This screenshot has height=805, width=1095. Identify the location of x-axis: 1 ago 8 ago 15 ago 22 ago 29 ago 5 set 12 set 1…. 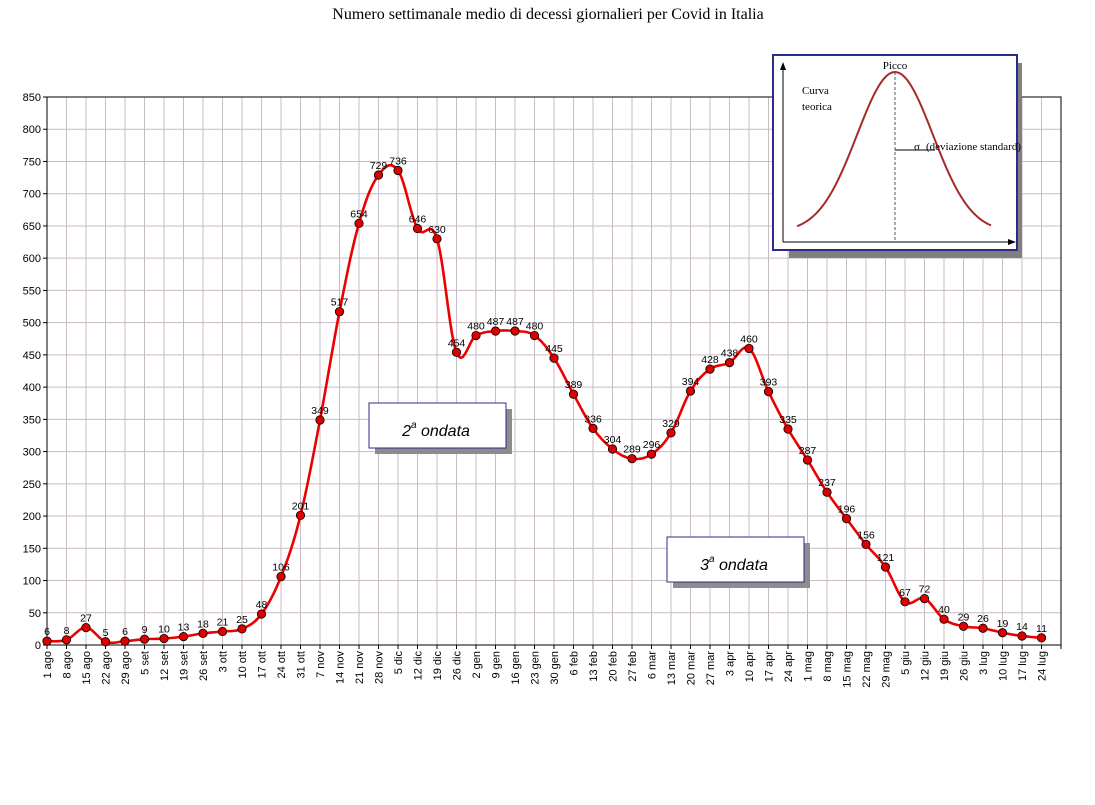
(552, 666).